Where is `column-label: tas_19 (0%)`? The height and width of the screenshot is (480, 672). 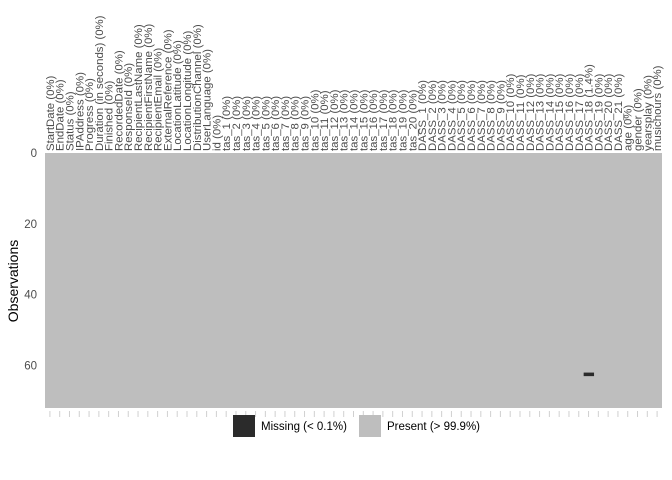
column-label: tas_19 (0%) is located at coordinates (403, 120).